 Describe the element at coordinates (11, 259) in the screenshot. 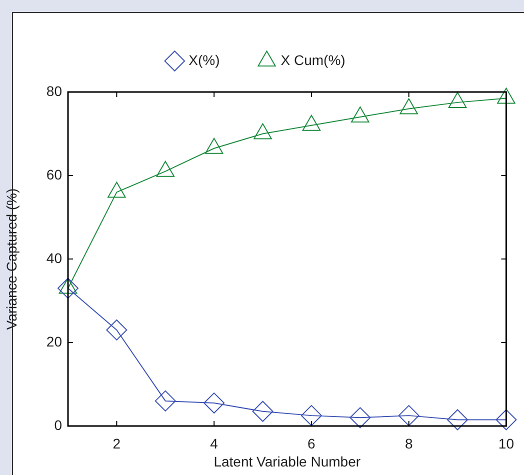

I see `y-axis-title: Variance Captured (%)` at that location.